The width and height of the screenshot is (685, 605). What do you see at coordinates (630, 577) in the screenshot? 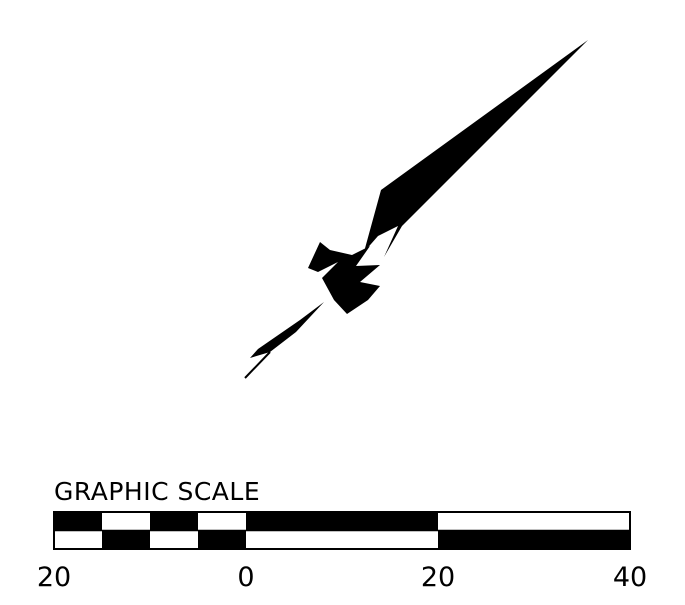
I see `scale-tick-label: 40` at bounding box center [630, 577].